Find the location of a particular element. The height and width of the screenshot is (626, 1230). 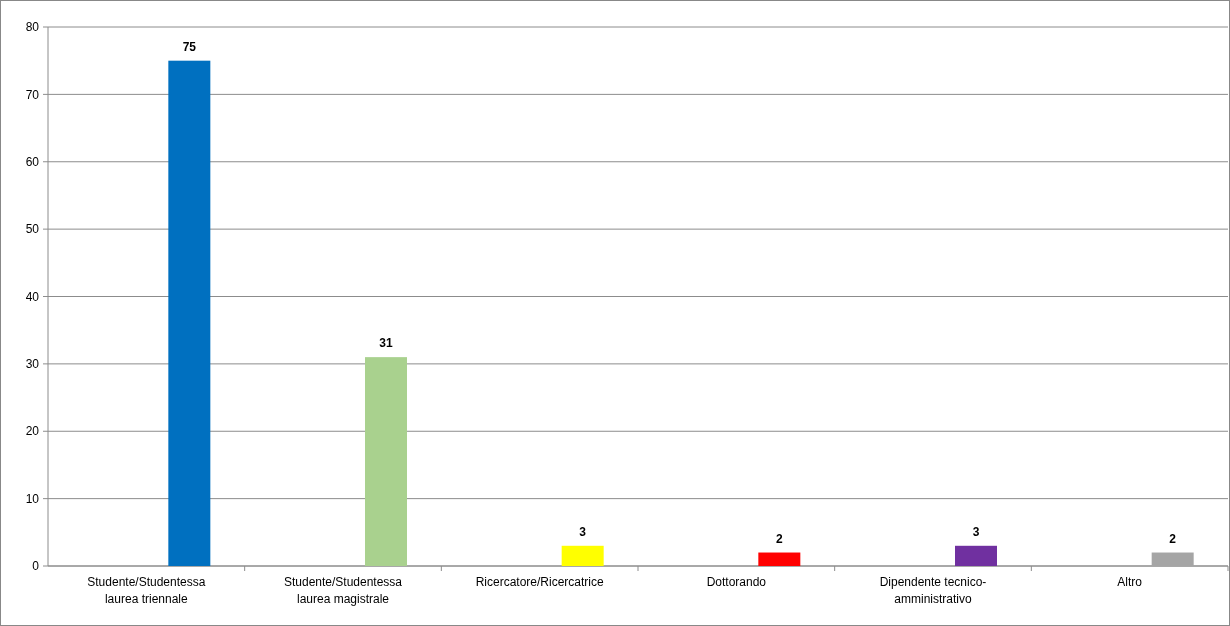

y-tick-label: 20 is located at coordinates (32, 431).